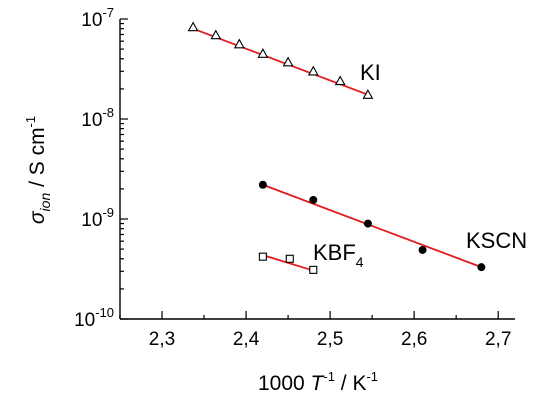 The width and height of the screenshot is (550, 405). What do you see at coordinates (498, 339) in the screenshot?
I see `x-tick-label: 2,7` at bounding box center [498, 339].